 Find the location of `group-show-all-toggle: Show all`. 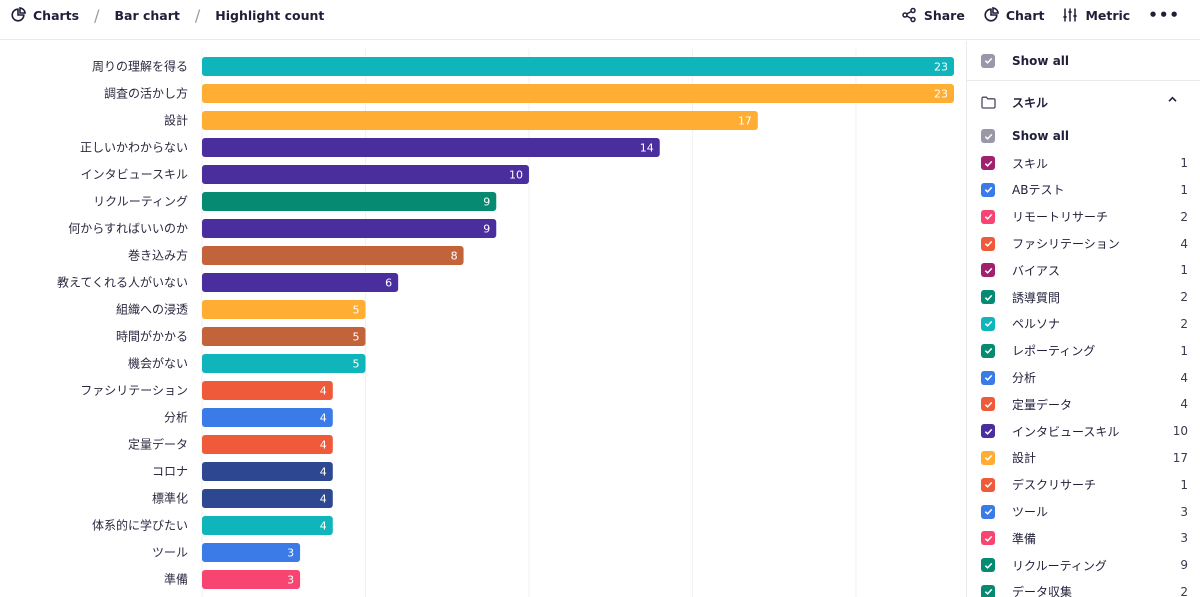

group-show-all-toggle: Show all is located at coordinates (1083, 136).